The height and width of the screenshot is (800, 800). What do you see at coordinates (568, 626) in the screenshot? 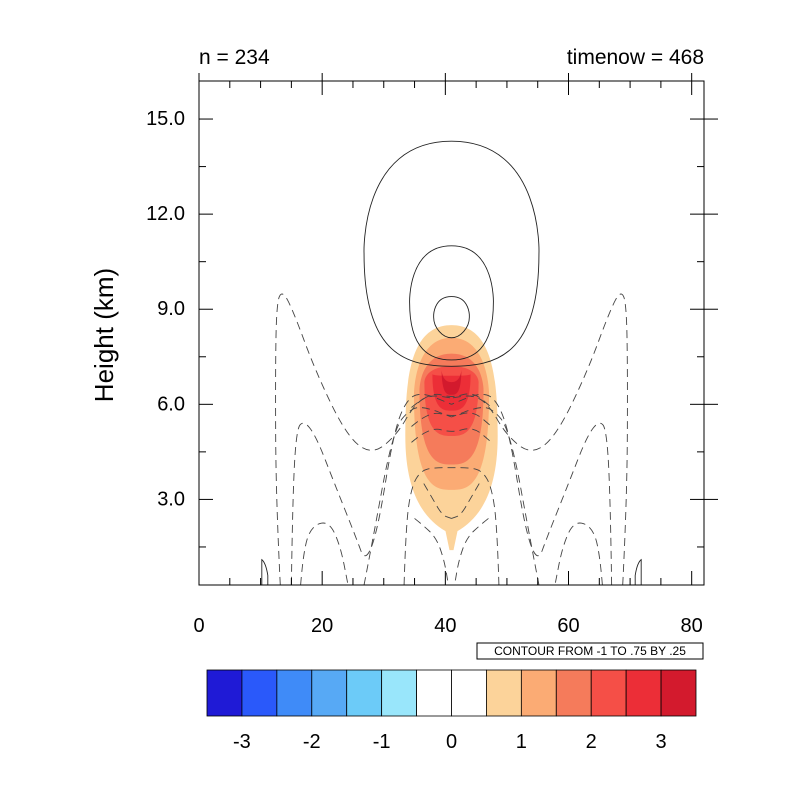
I see `x-tick-label: 60` at bounding box center [568, 626].